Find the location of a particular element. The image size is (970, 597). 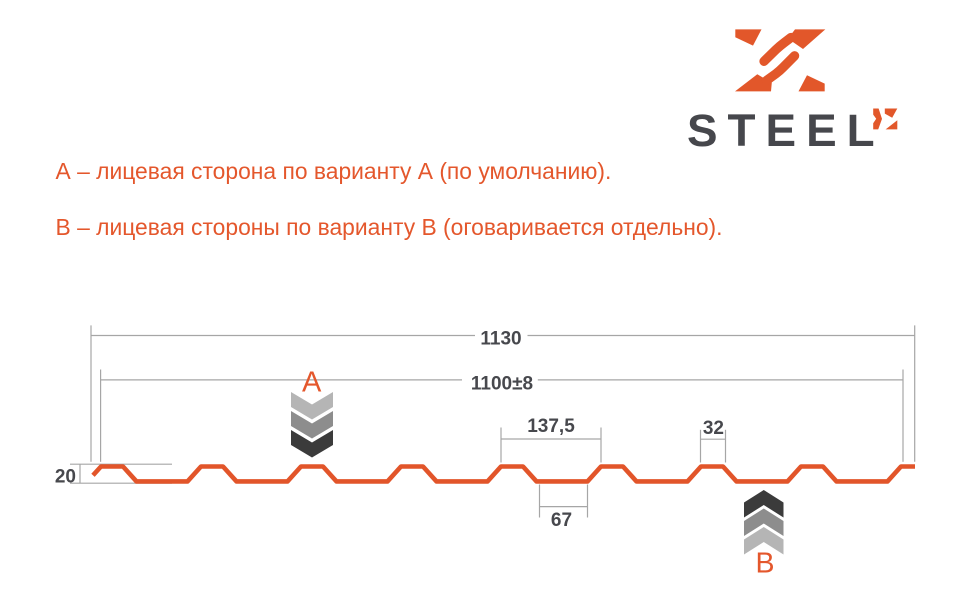

svg-text: А is located at coordinates (312, 382).